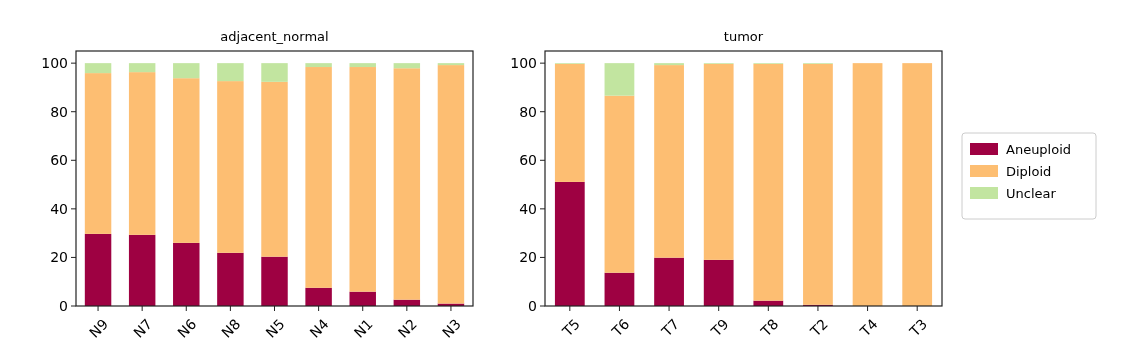 Image resolution: width=1131 pixels, height=363 pixels. I want to click on x-tick-label: N7, so click(143, 328).